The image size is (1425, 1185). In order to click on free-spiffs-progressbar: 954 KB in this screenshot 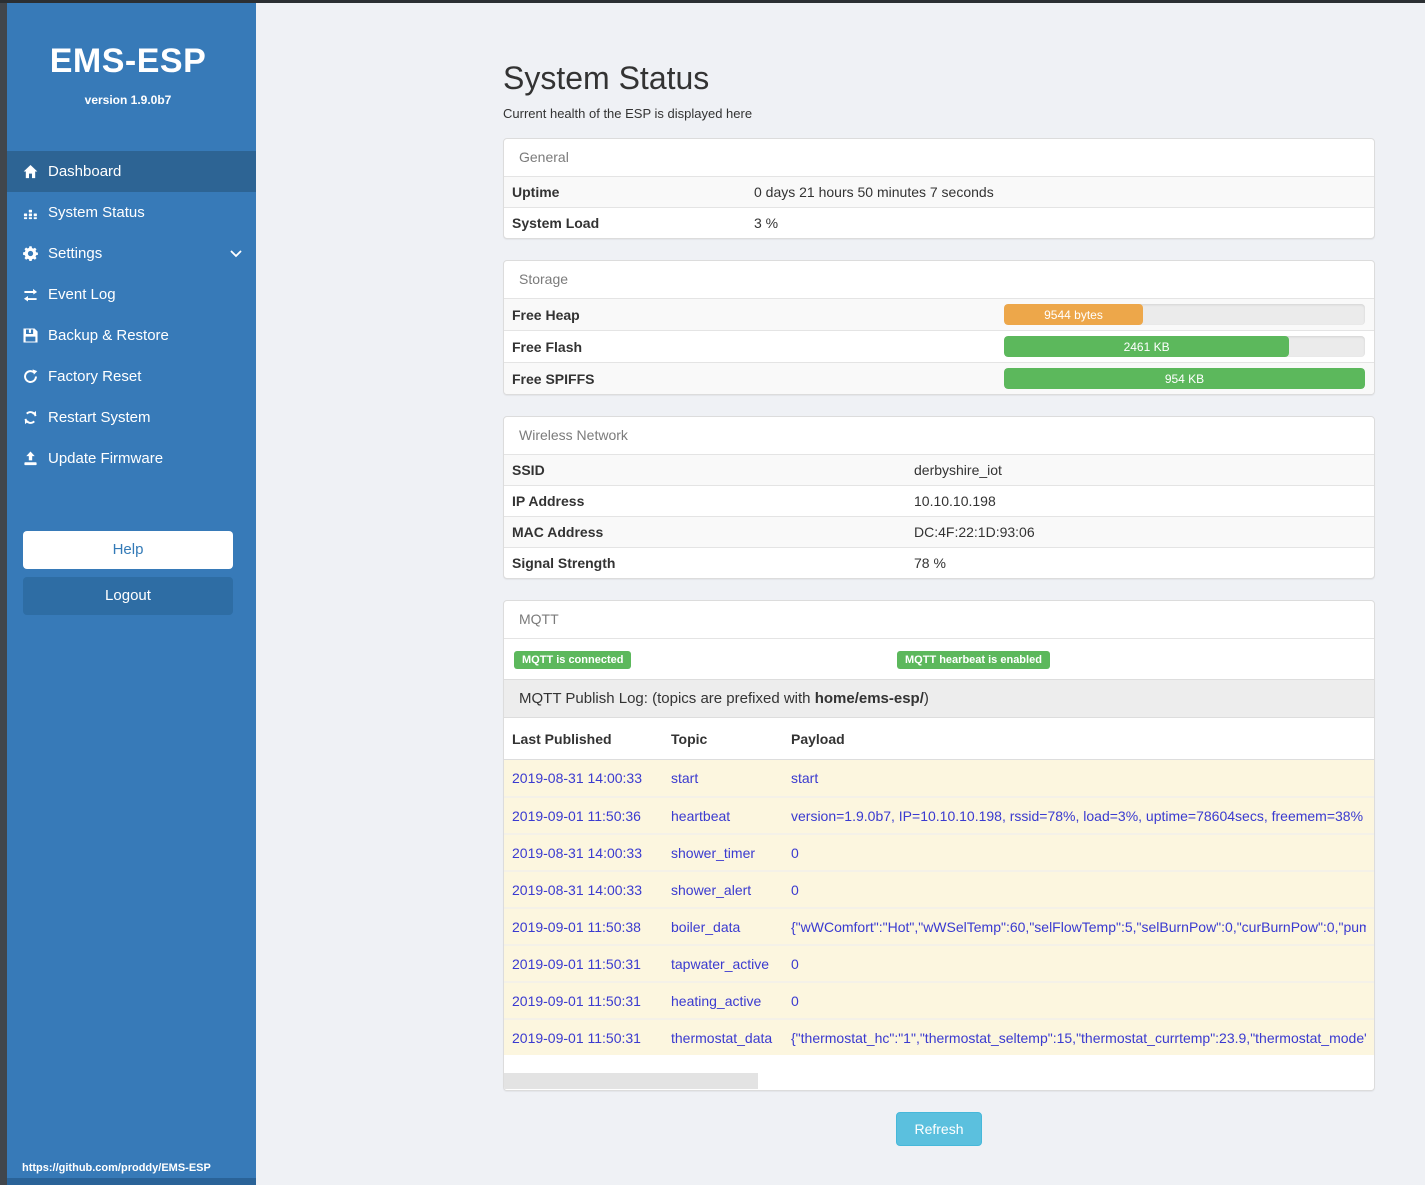, I will do `click(1184, 378)`.